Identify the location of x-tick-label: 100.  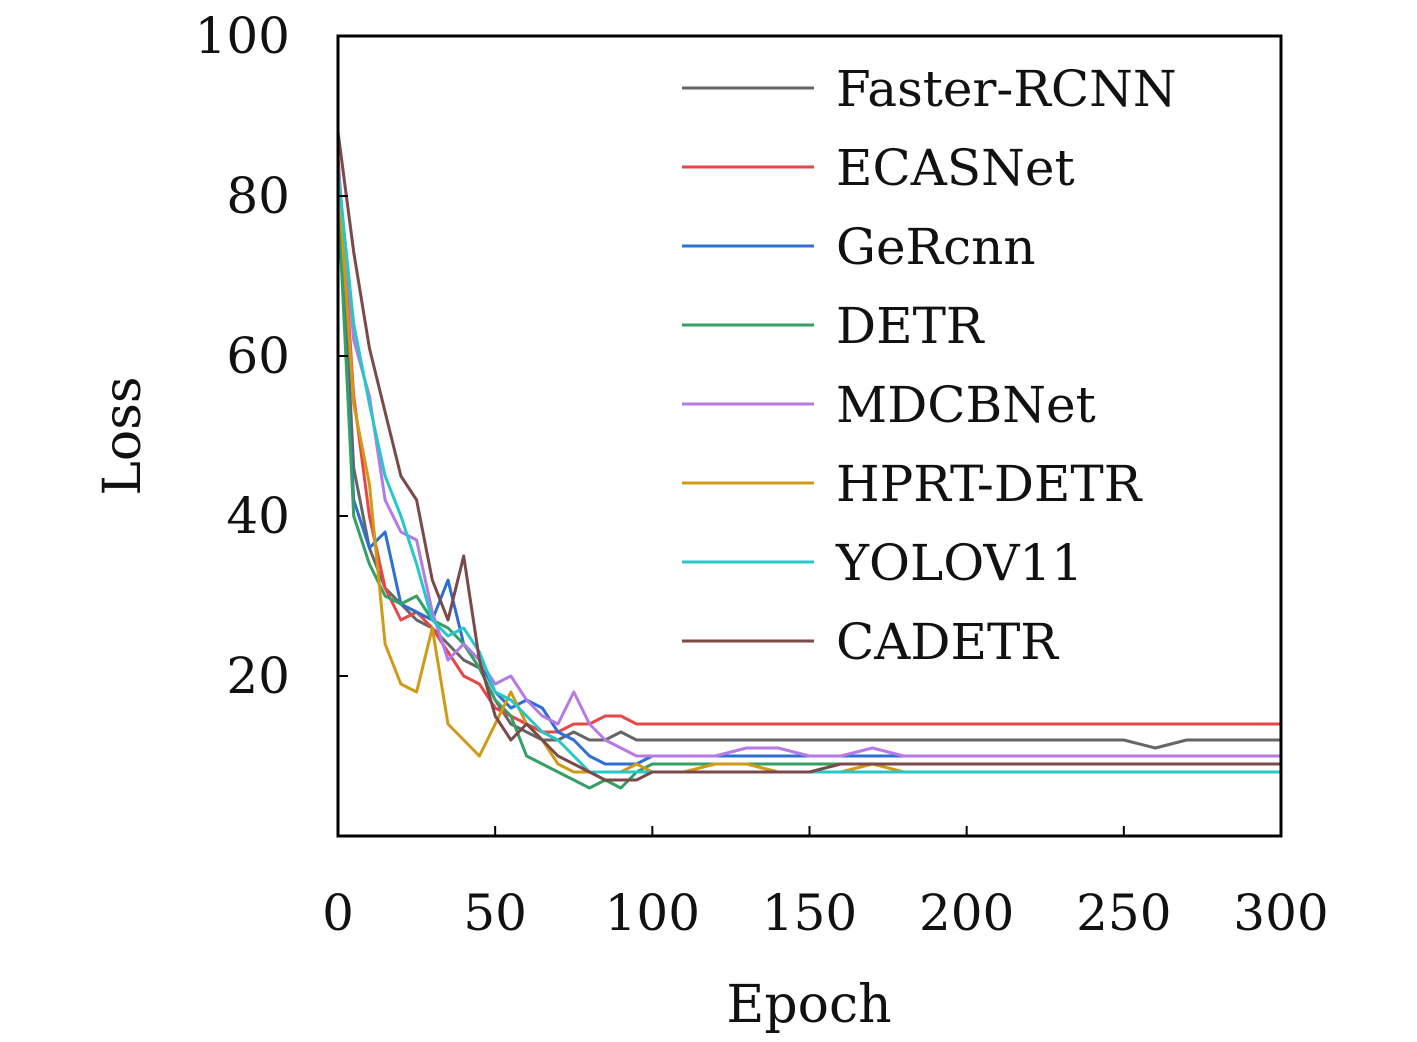
(652, 913).